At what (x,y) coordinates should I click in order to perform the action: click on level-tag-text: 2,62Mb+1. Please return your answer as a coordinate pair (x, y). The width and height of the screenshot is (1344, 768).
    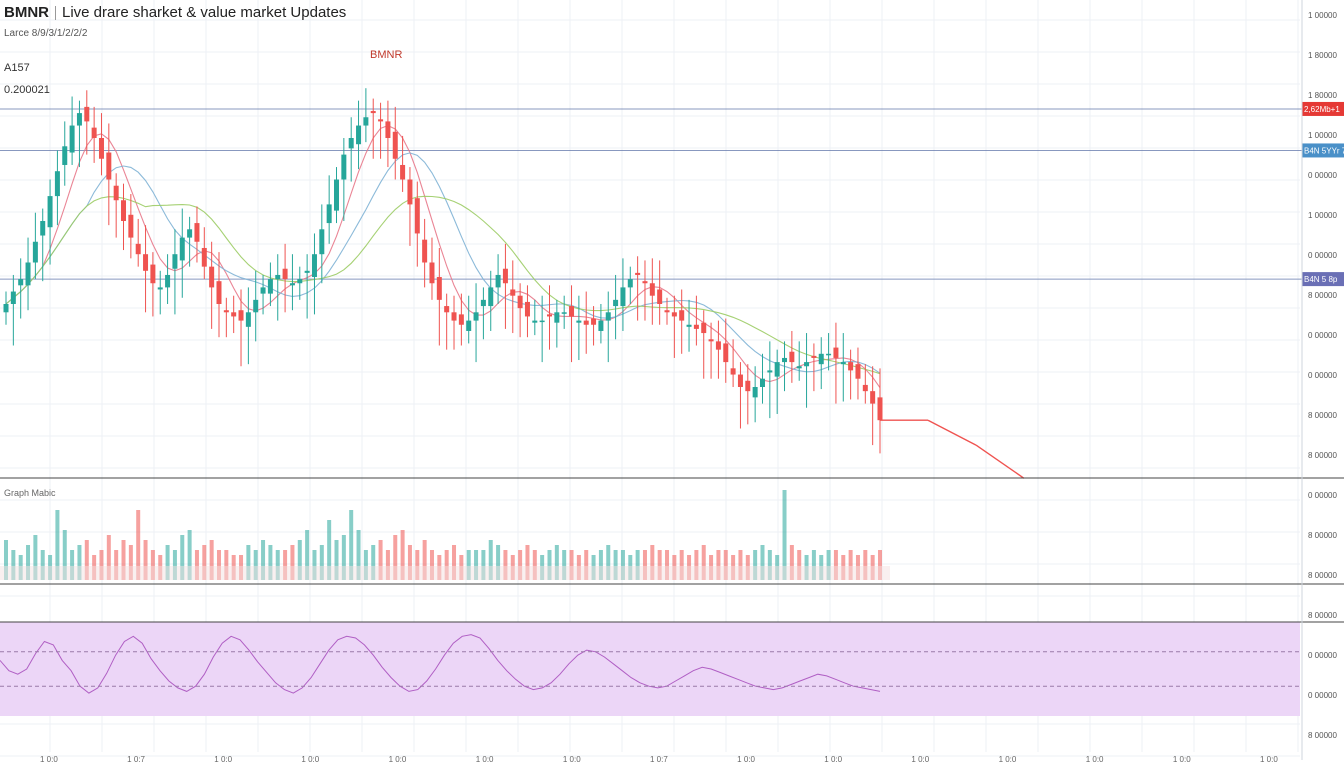
    Looking at the image, I should click on (1322, 109).